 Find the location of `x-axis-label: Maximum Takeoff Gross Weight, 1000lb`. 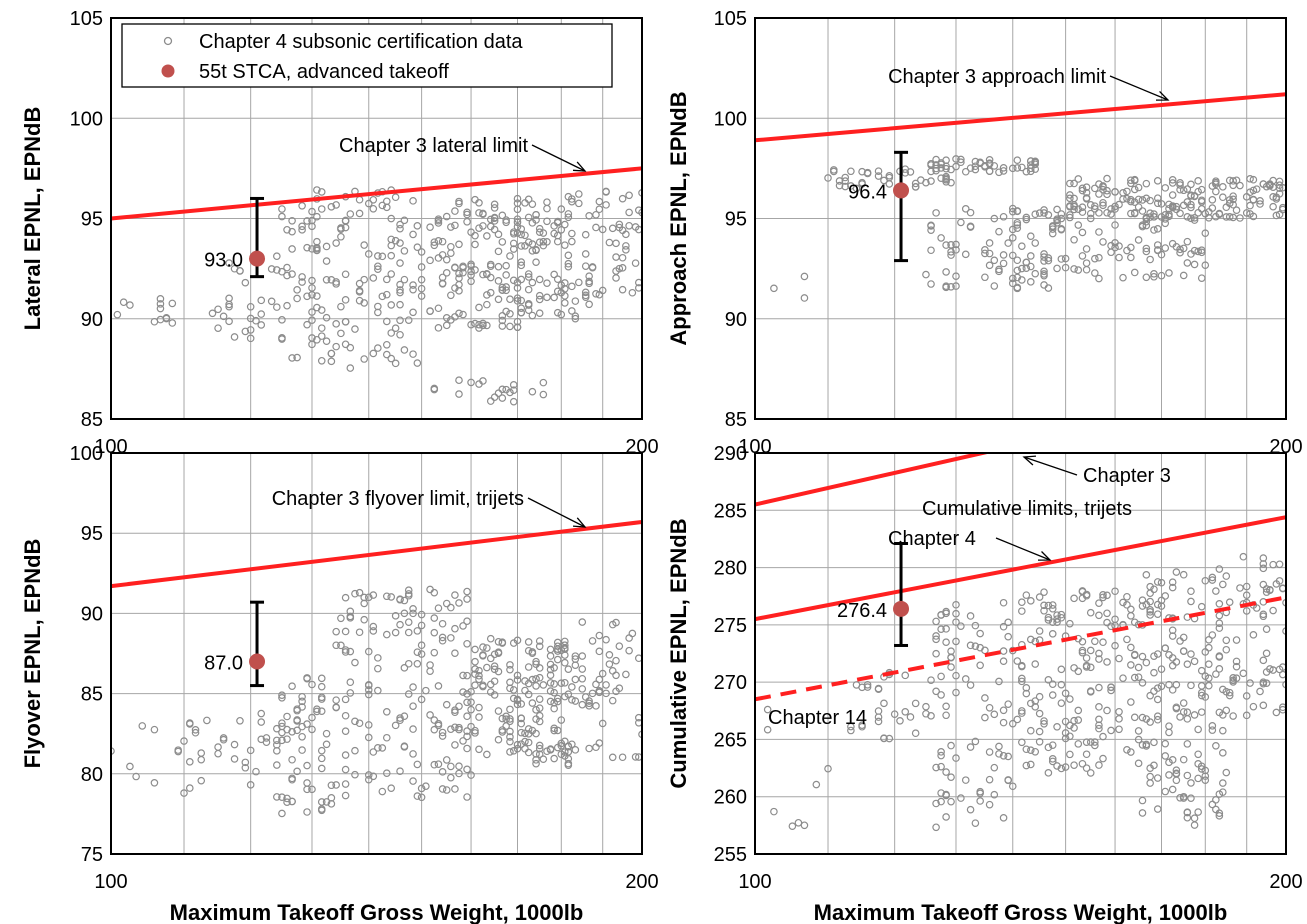

x-axis-label: Maximum Takeoff Gross Weight, 1000lb is located at coordinates (1021, 912).